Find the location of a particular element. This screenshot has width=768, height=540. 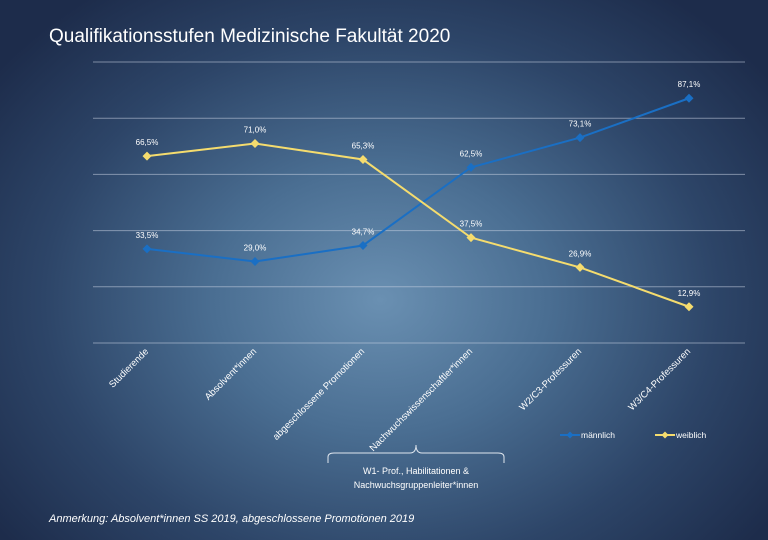

data-label: 73,1% is located at coordinates (580, 124).